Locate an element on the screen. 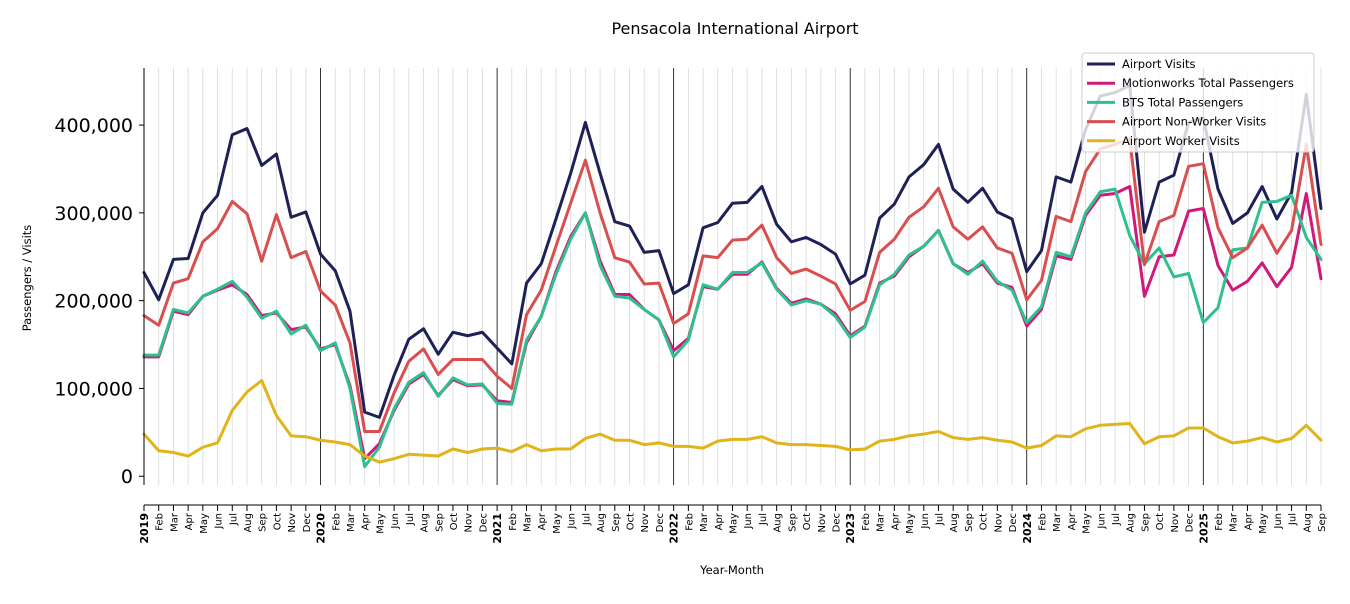  x-tick-label: 2020 is located at coordinates (321, 528).